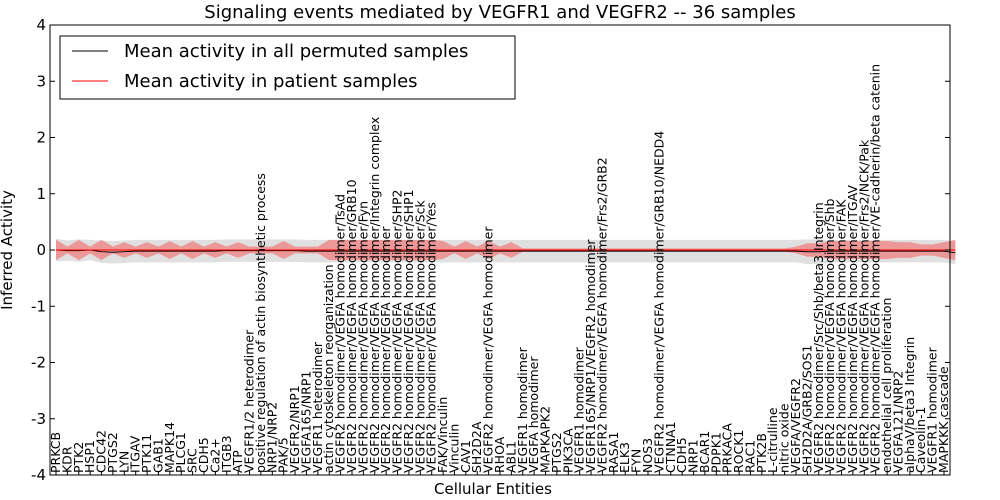 This screenshot has height=500, width=1000. What do you see at coordinates (772, 440) in the screenshot?
I see `x-tick-label: L-citrulline` at bounding box center [772, 440].